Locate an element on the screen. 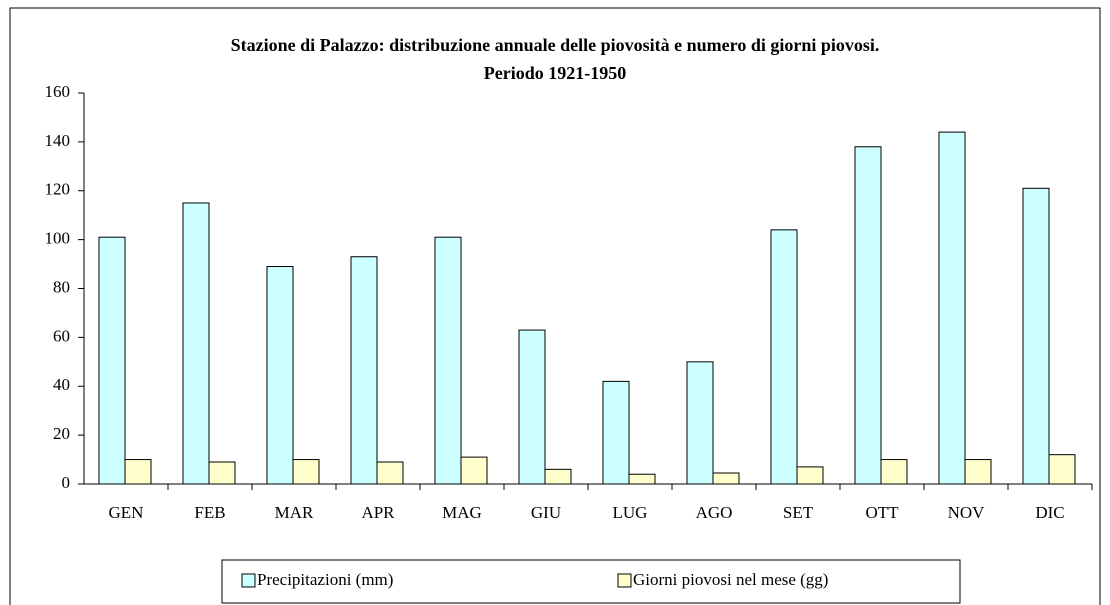 The width and height of the screenshot is (1110, 605). x-tick-label: MAR is located at coordinates (294, 512).